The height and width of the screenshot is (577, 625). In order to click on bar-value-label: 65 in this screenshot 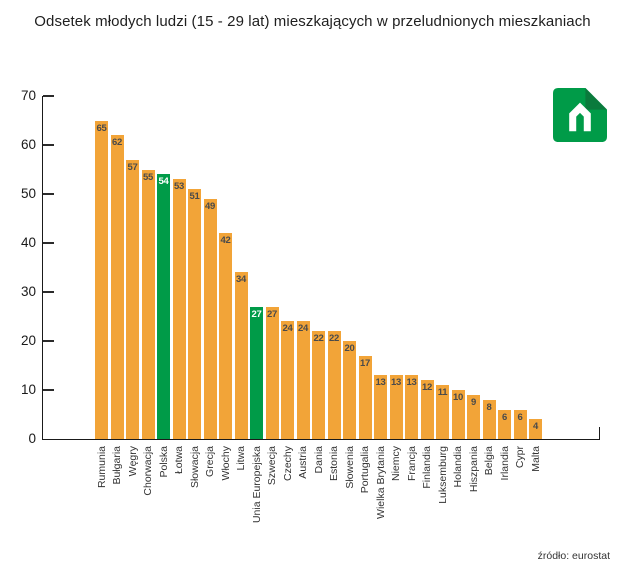, I will do `click(101, 128)`.